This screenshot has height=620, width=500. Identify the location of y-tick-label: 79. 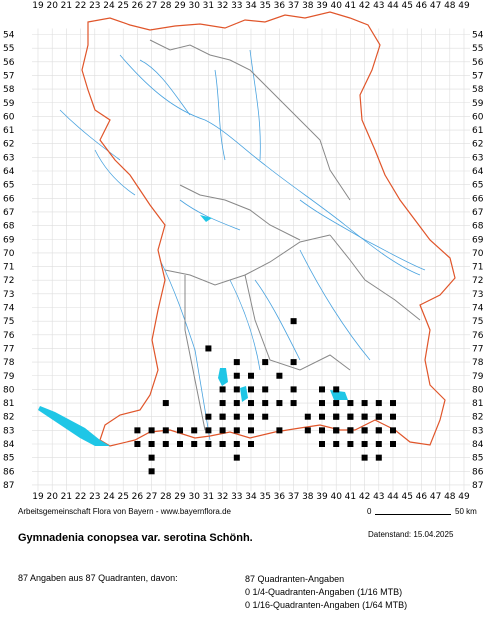
(478, 377).